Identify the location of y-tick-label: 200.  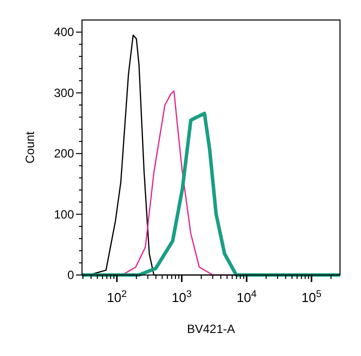
(64, 153).